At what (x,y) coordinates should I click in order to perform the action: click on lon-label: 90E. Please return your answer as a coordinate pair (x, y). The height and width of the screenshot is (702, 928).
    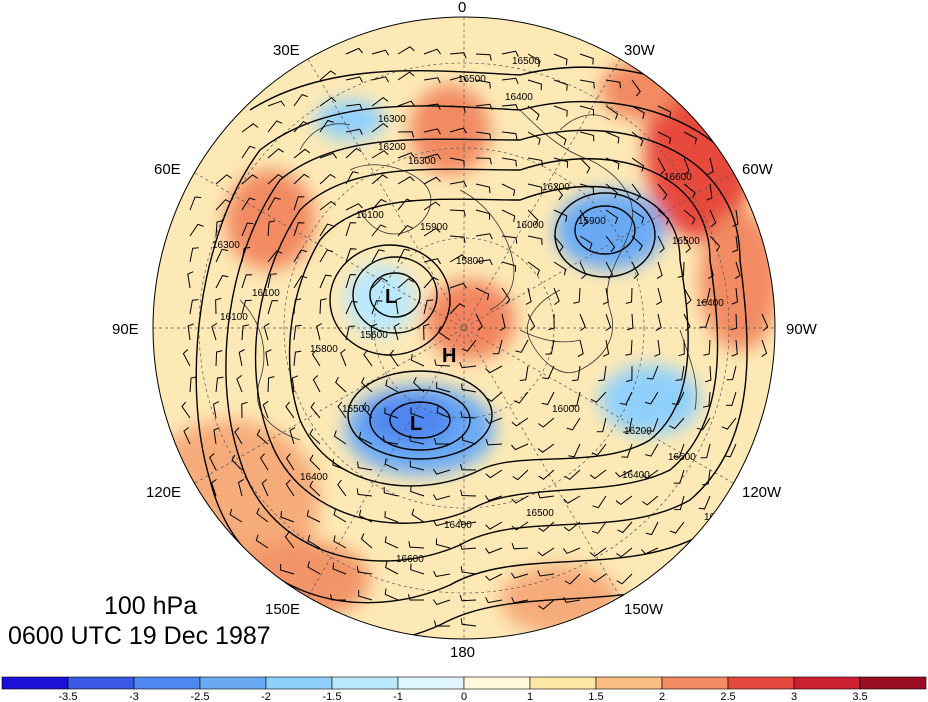
    Looking at the image, I should click on (125, 329).